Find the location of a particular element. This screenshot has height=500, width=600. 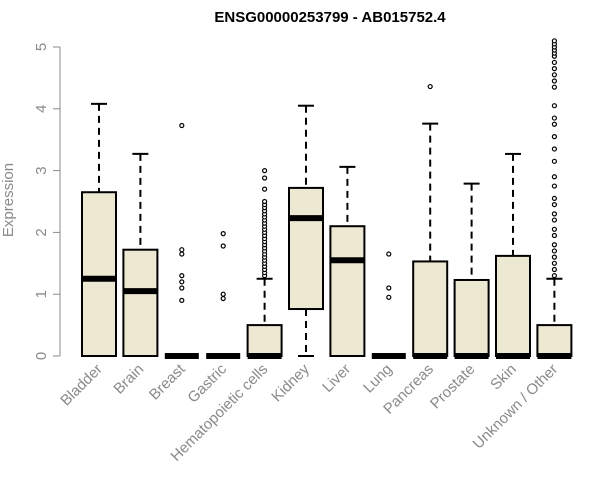

y-tick-label: 3 is located at coordinates (41, 170).